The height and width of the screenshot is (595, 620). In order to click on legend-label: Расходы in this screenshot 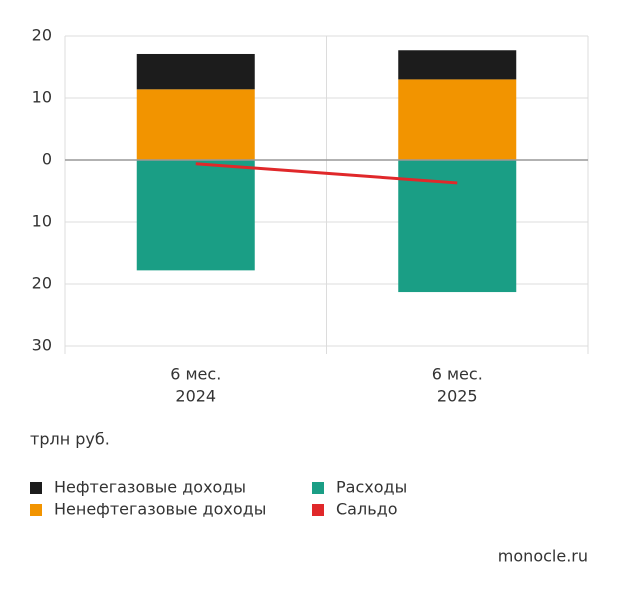, I will do `click(371, 487)`.